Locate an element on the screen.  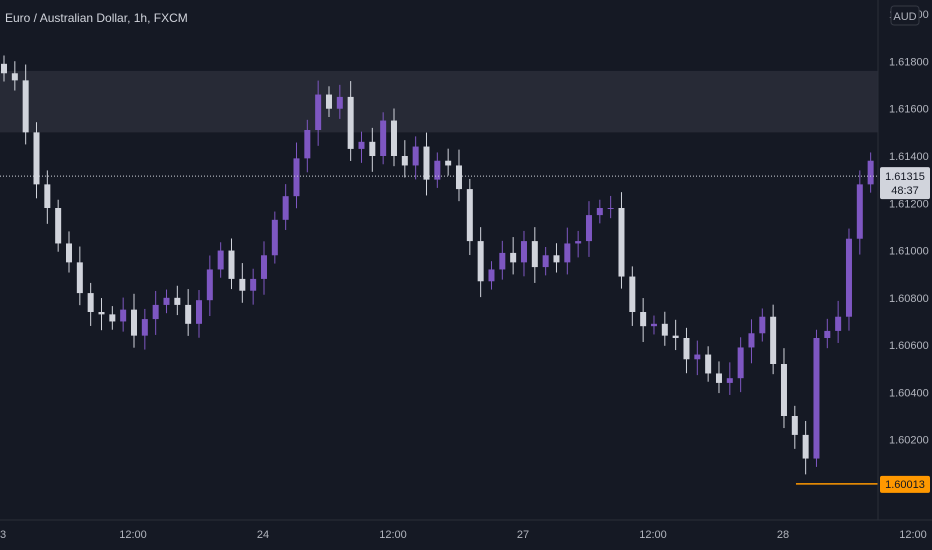
resistance-zone-layer is located at coordinates (466, 101).